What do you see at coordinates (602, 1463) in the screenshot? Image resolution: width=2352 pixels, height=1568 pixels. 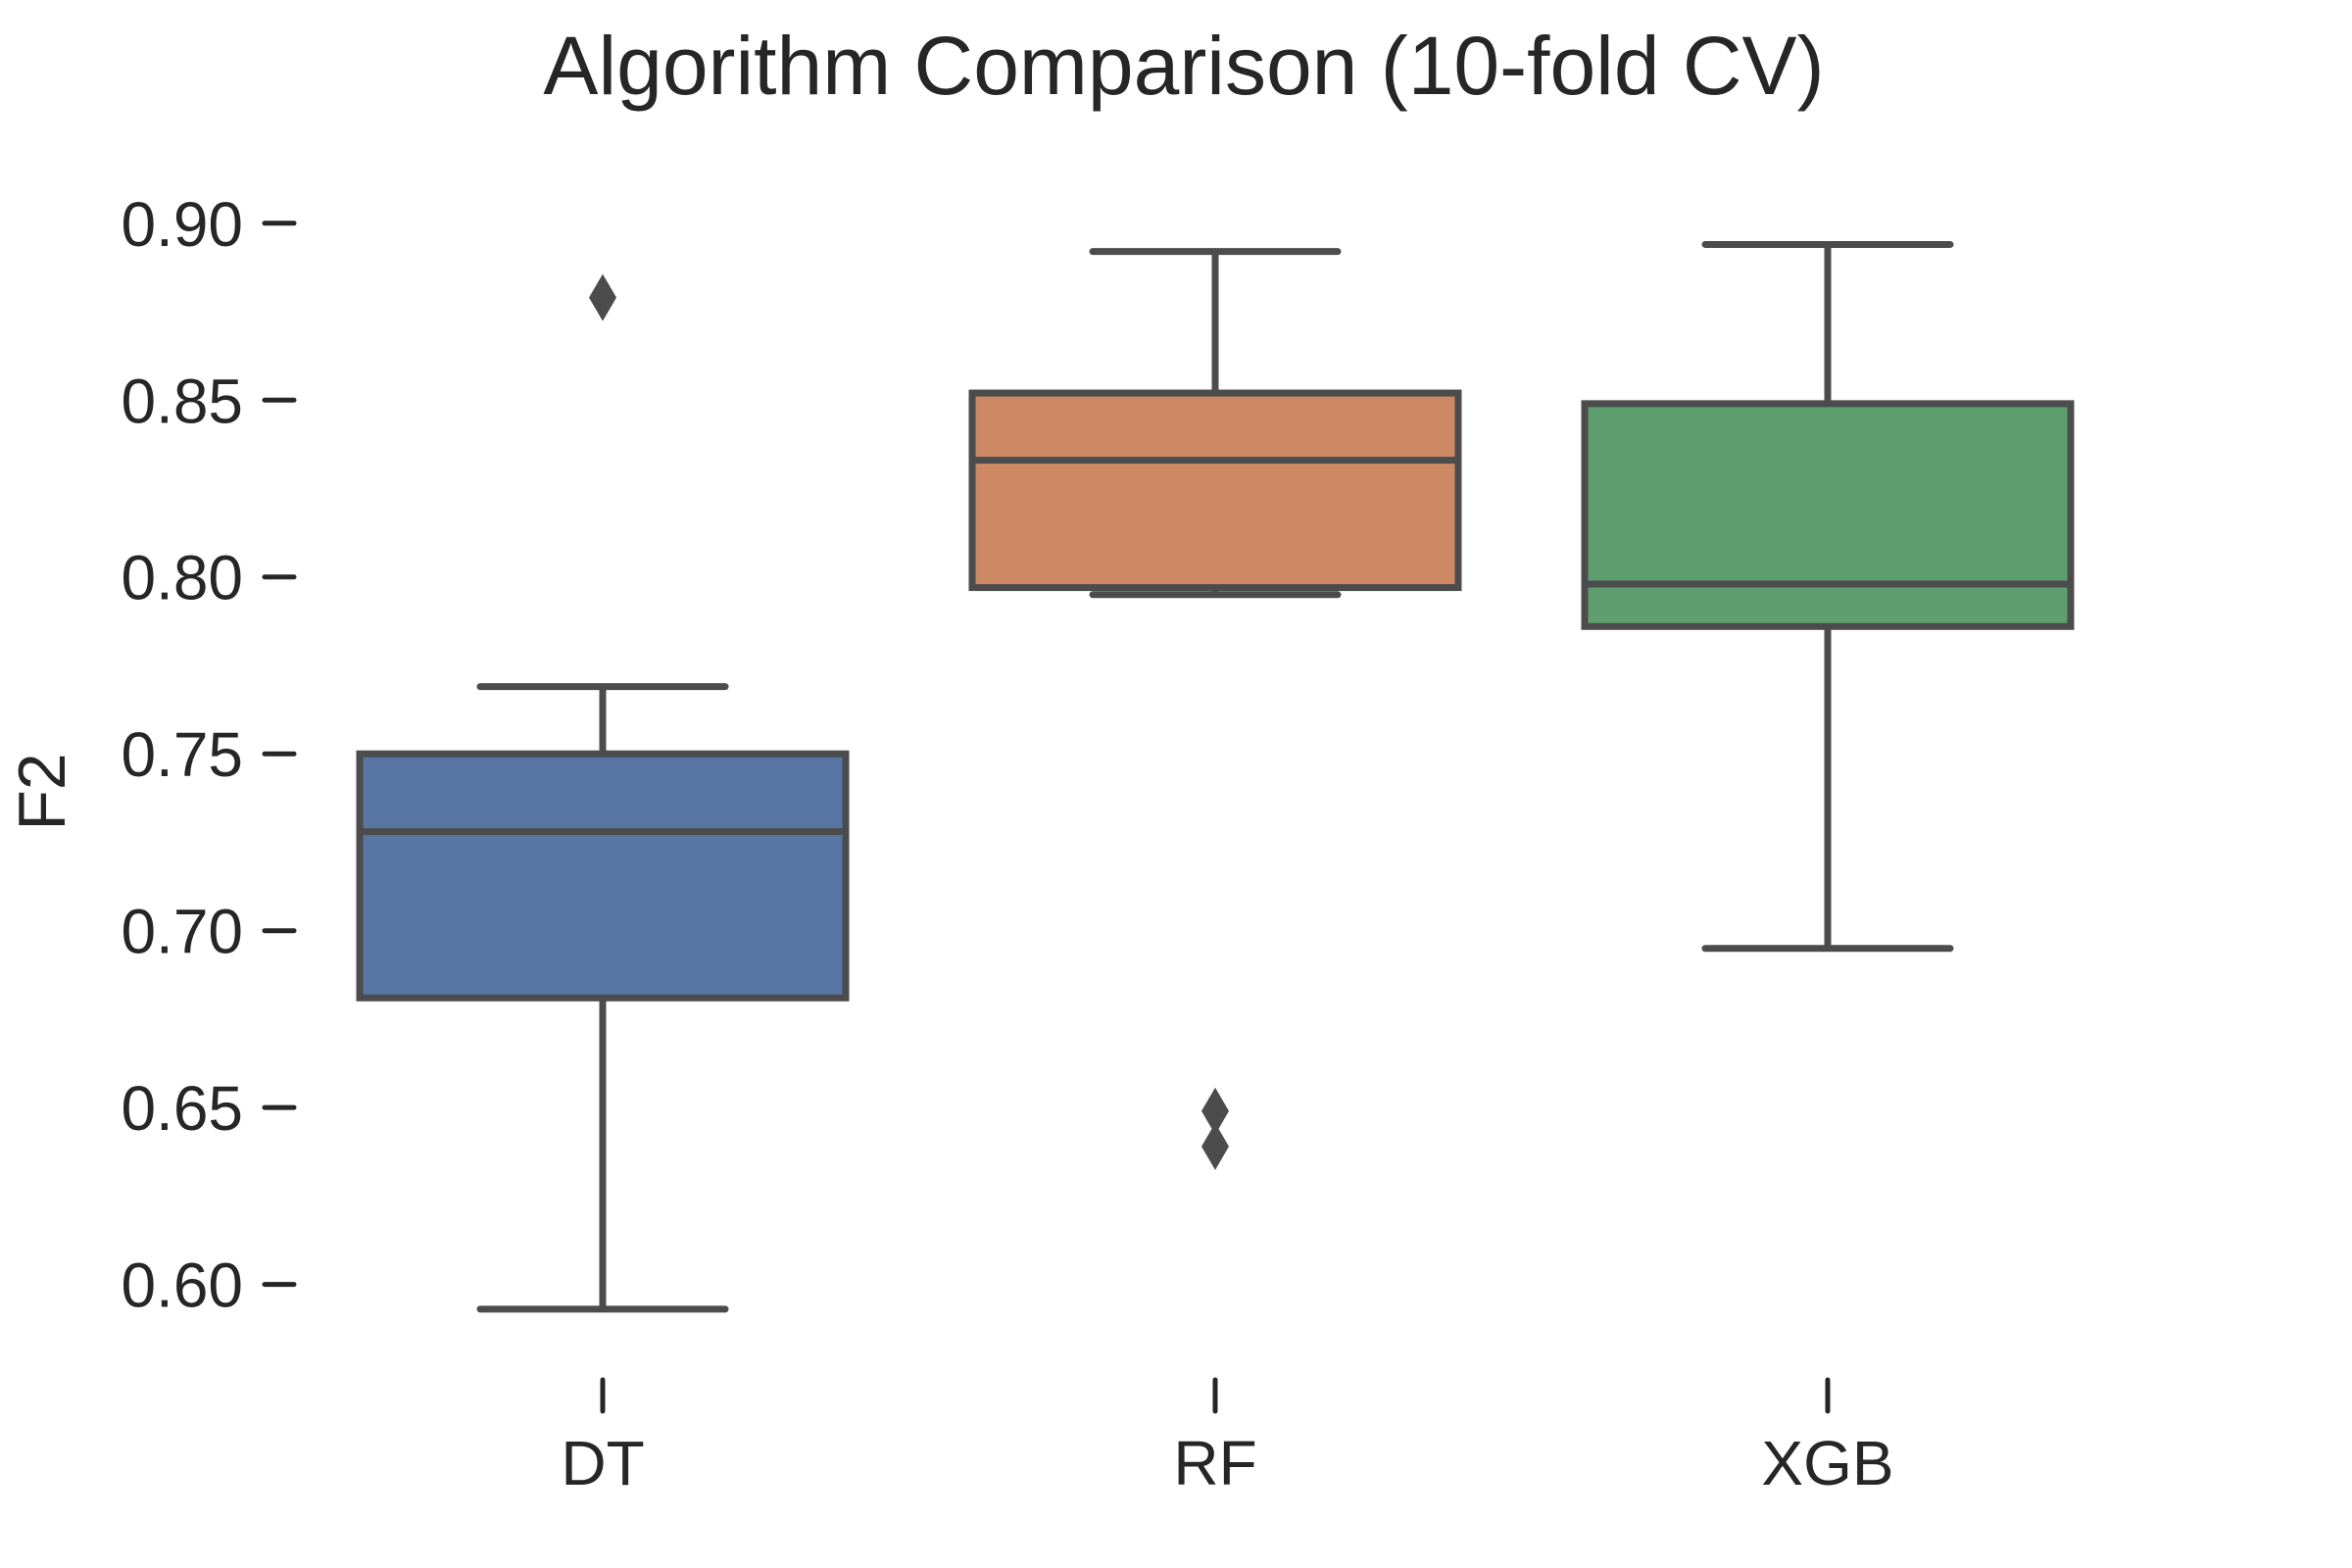 I see `x-tick-label: DT` at bounding box center [602, 1463].